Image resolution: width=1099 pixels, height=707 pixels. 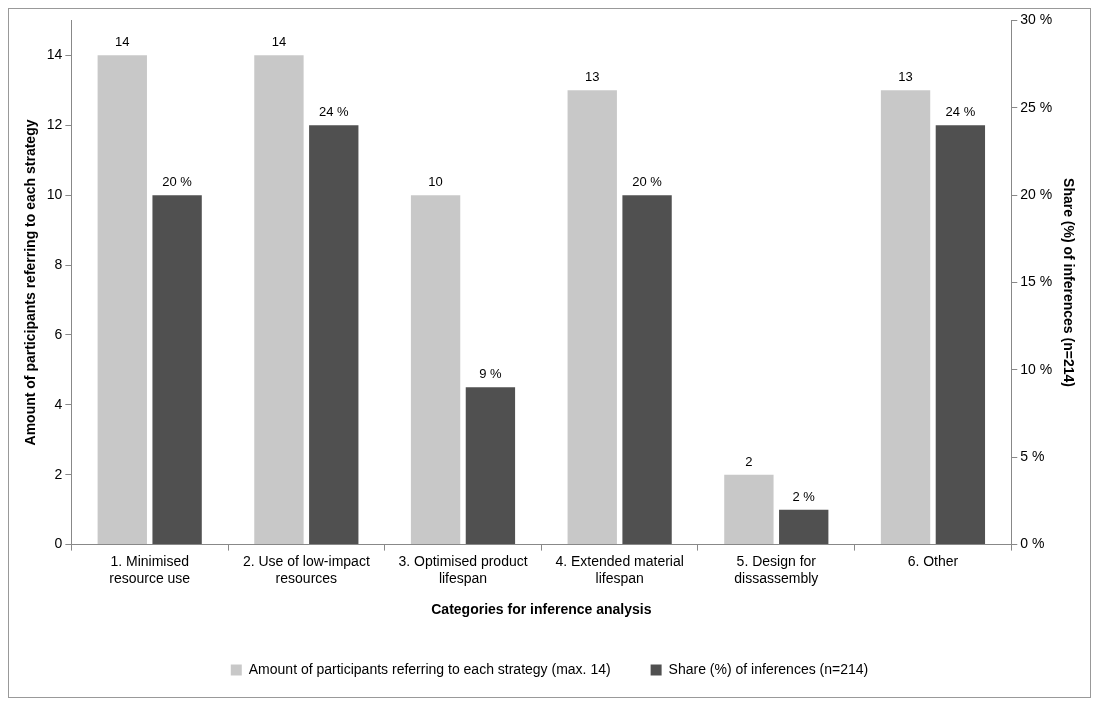 What do you see at coordinates (1032, 456) in the screenshot?
I see `y2-tick-label: 5 %` at bounding box center [1032, 456].